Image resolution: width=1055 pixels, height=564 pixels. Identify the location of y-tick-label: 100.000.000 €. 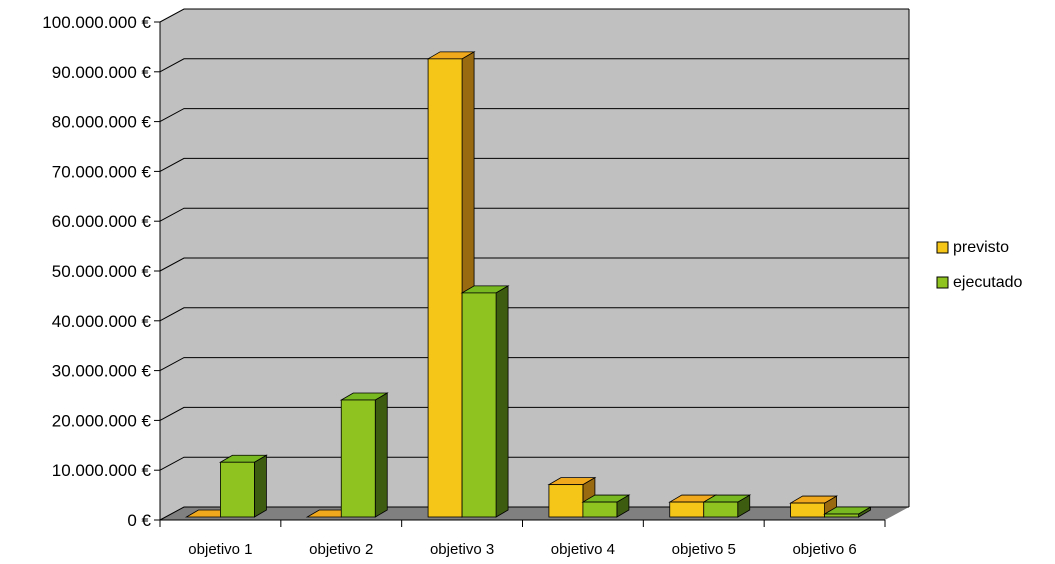
(96, 22).